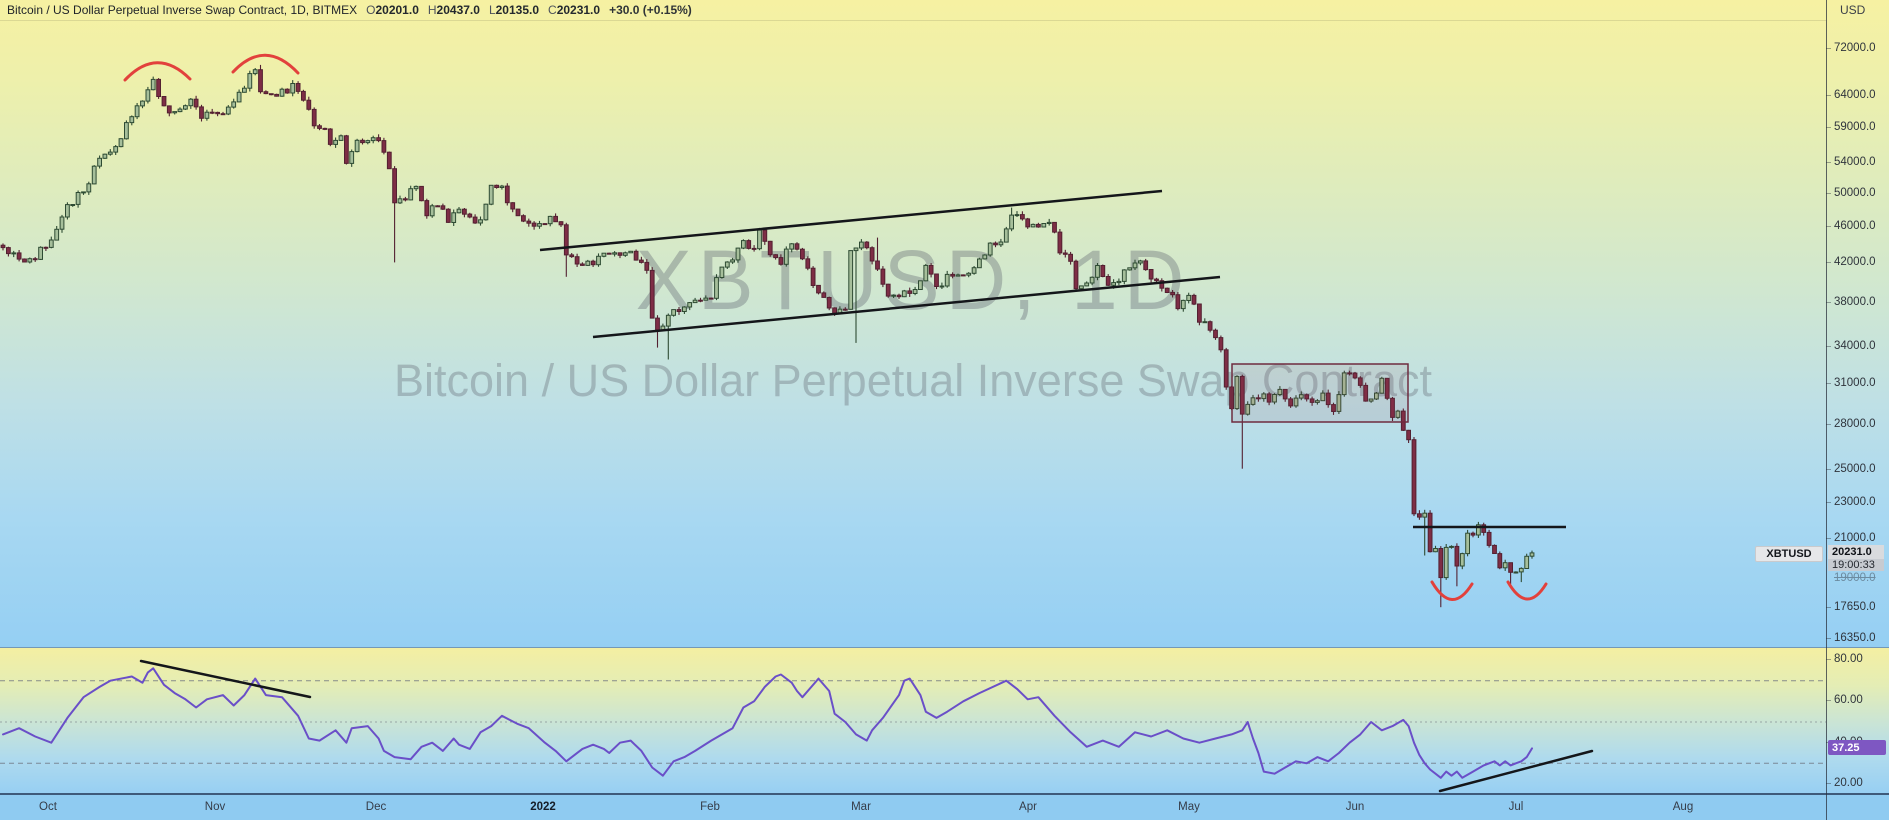 The width and height of the screenshot is (1889, 820). Describe the element at coordinates (517, 10) in the screenshot. I see `ohlc-value: 20135.0` at that location.